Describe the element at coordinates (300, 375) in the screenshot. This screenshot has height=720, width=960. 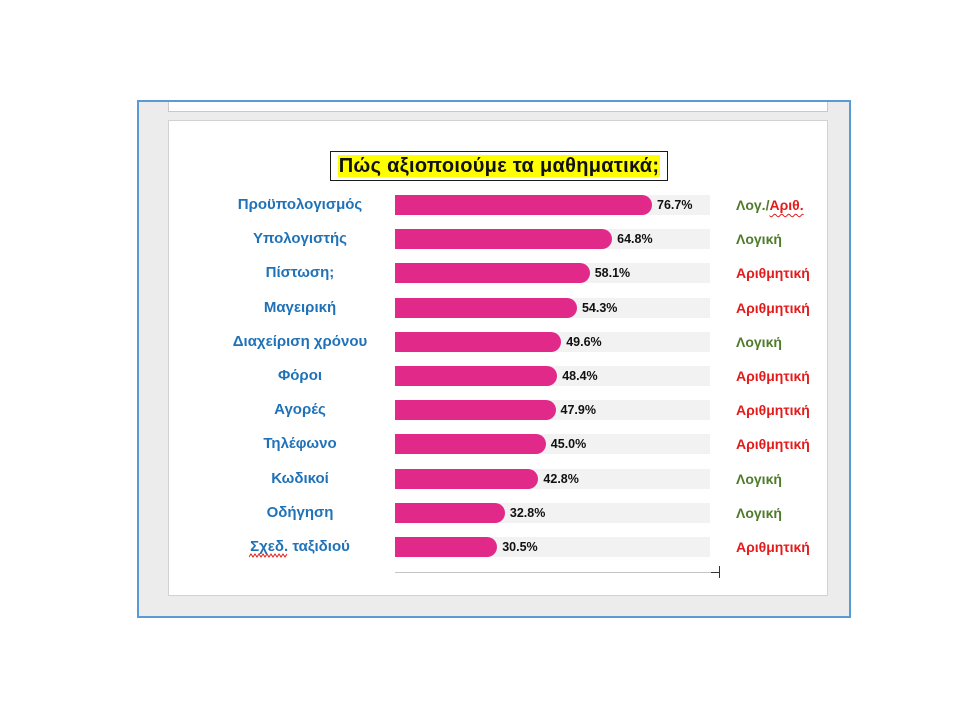
I see `category-label: Φόροι` at that location.